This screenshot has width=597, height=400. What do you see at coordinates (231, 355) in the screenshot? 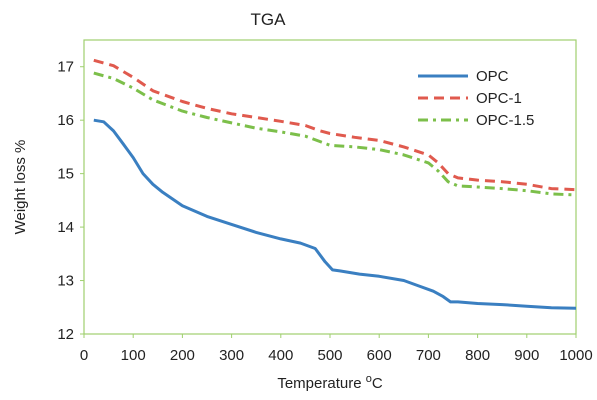
I see `x-tick-label: 300` at bounding box center [231, 355].